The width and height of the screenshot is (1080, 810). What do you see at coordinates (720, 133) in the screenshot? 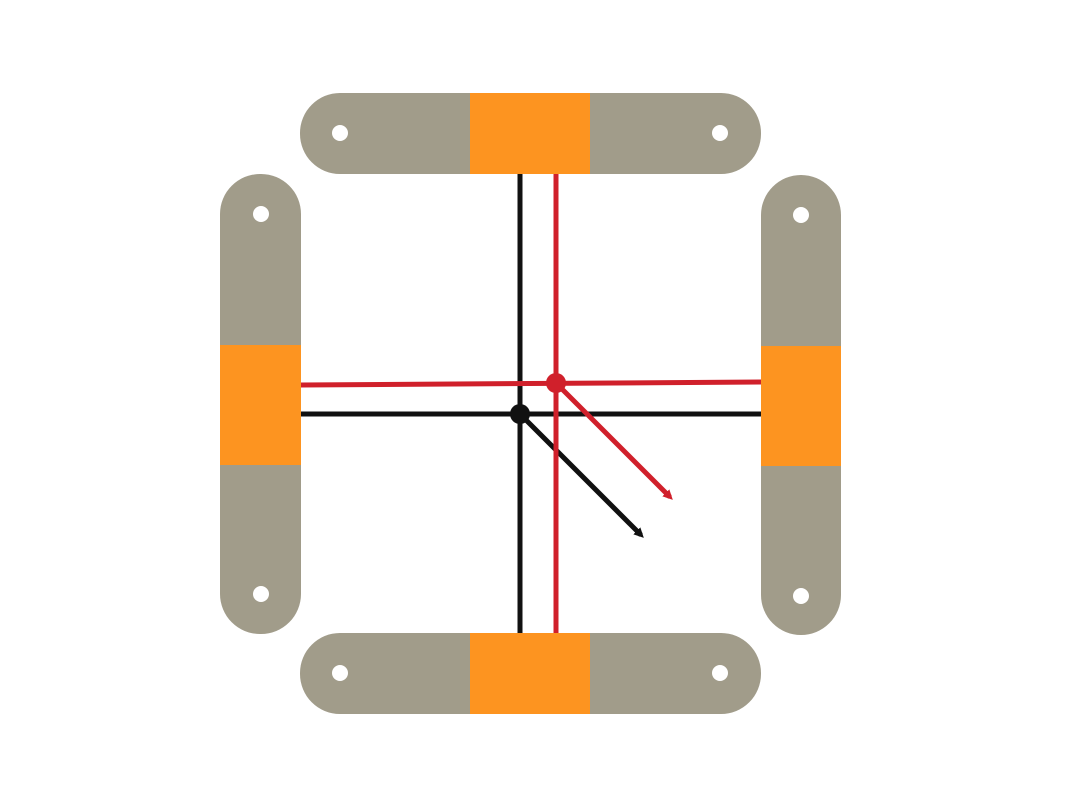
I see `top-bar-right-hole` at bounding box center [720, 133].